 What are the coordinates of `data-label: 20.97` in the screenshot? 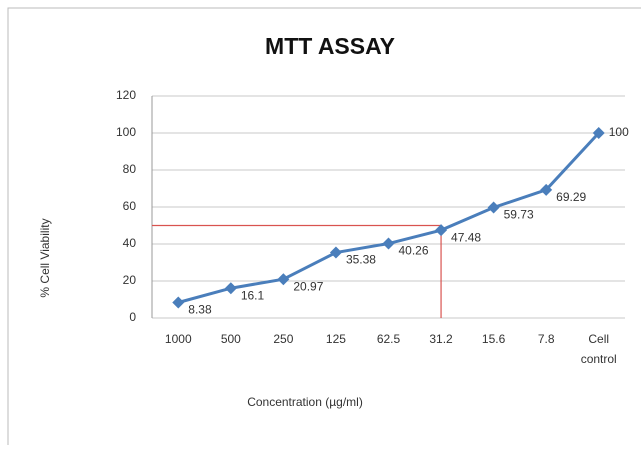 It's located at (308, 286).